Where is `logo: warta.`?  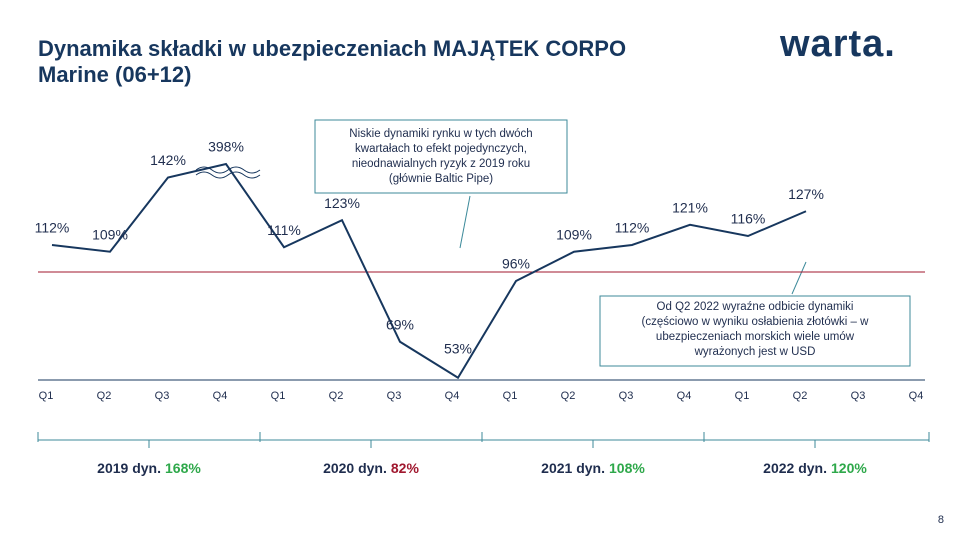
logo: warta. is located at coordinates (837, 44).